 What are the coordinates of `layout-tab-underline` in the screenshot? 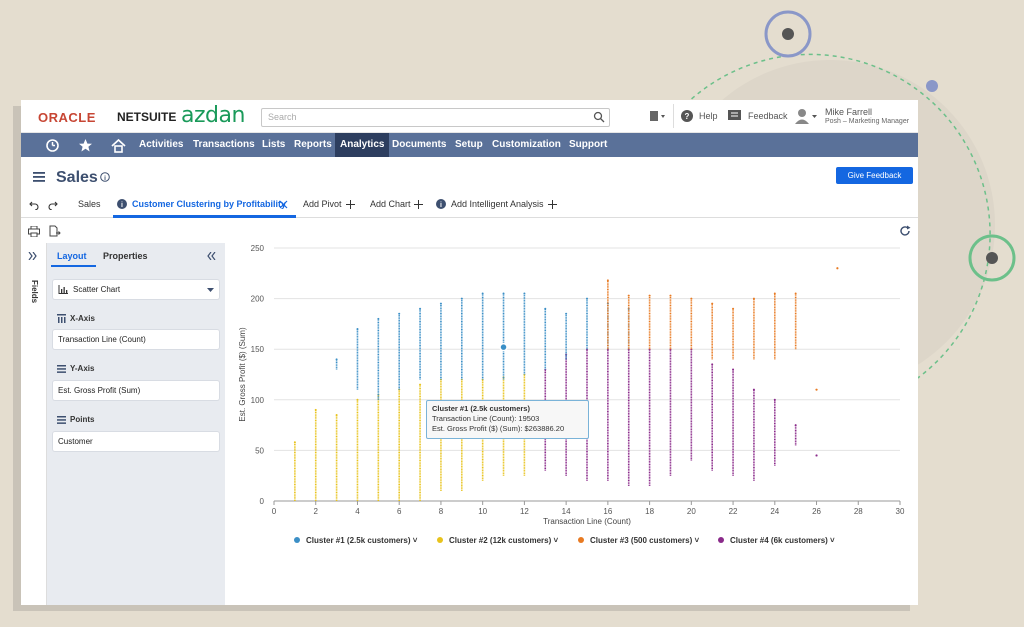 It's located at (73, 266).